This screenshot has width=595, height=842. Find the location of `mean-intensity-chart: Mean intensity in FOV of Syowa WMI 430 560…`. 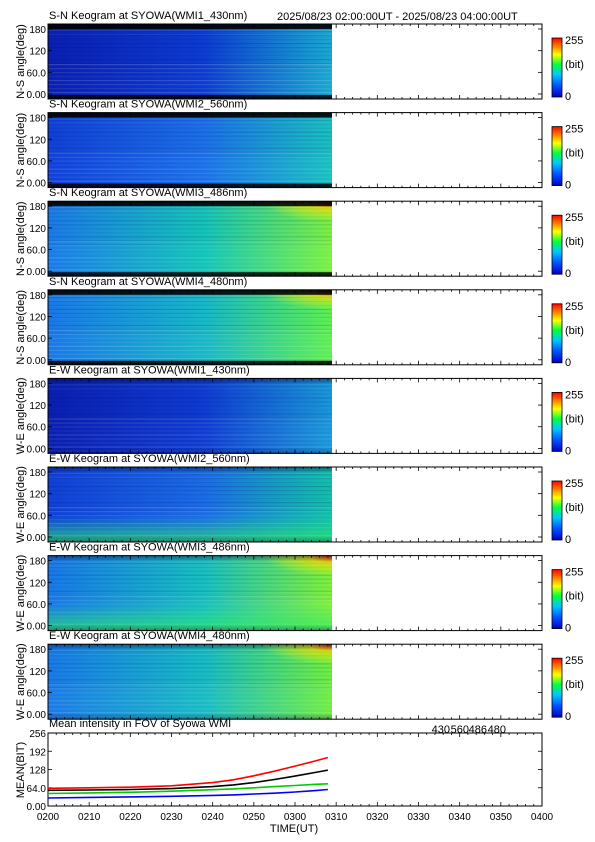

mean-intensity-chart: Mean intensity in FOV of Syowa WMI 430 560… is located at coordinates (284, 776).